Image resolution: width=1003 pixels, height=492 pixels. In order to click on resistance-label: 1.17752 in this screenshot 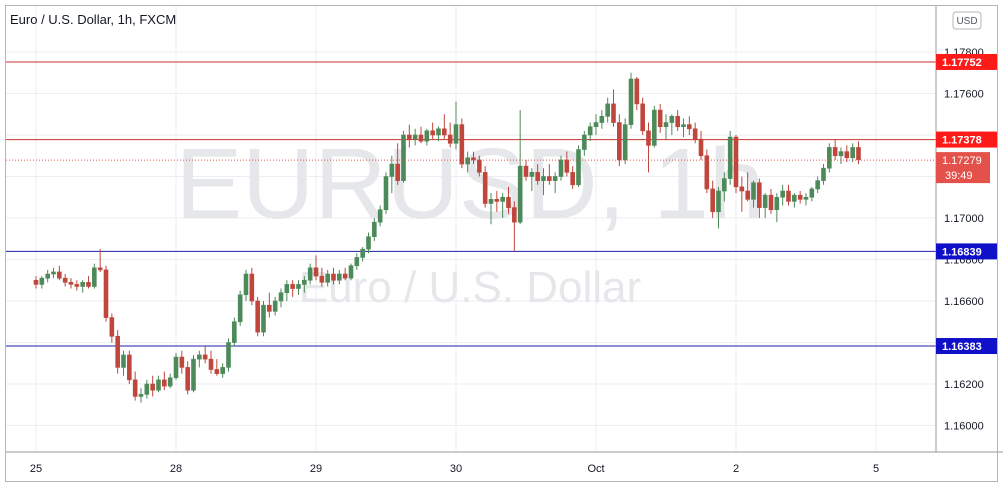, I will do `click(962, 63)`.